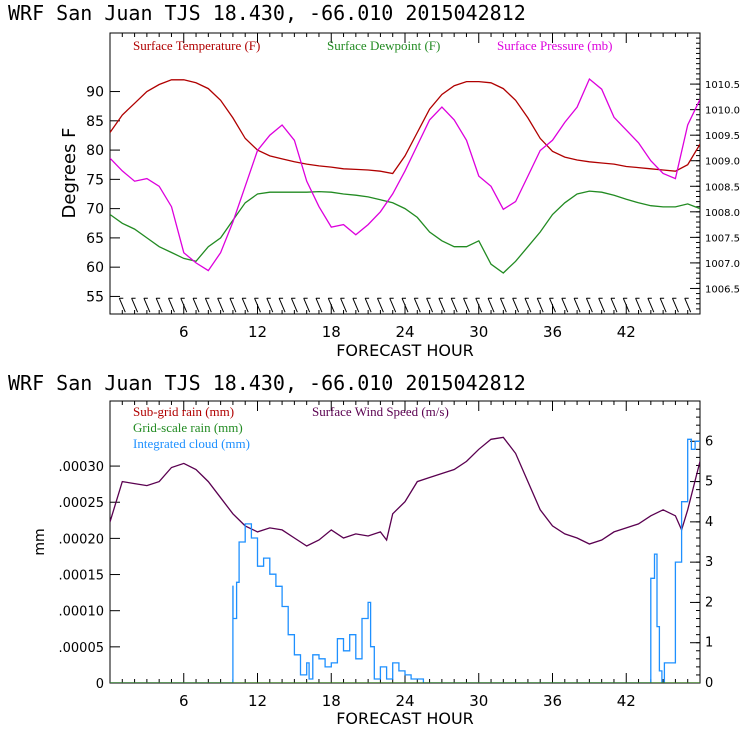 This screenshot has height=740, width=740. I want to click on y-axis-label: mm, so click(40, 541).